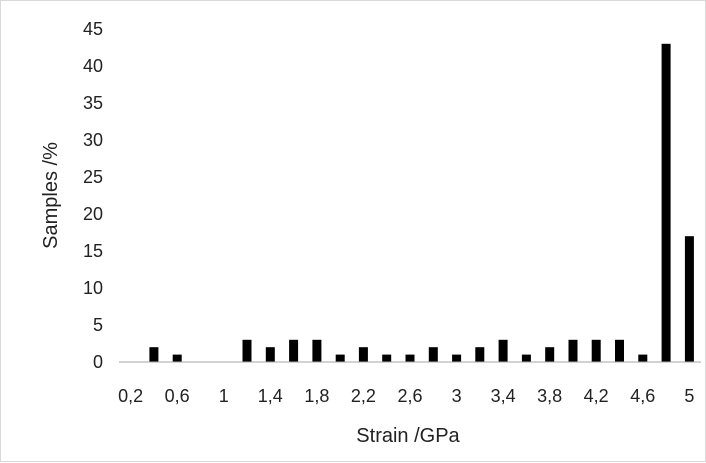  I want to click on bar-2,8, so click(433, 354).